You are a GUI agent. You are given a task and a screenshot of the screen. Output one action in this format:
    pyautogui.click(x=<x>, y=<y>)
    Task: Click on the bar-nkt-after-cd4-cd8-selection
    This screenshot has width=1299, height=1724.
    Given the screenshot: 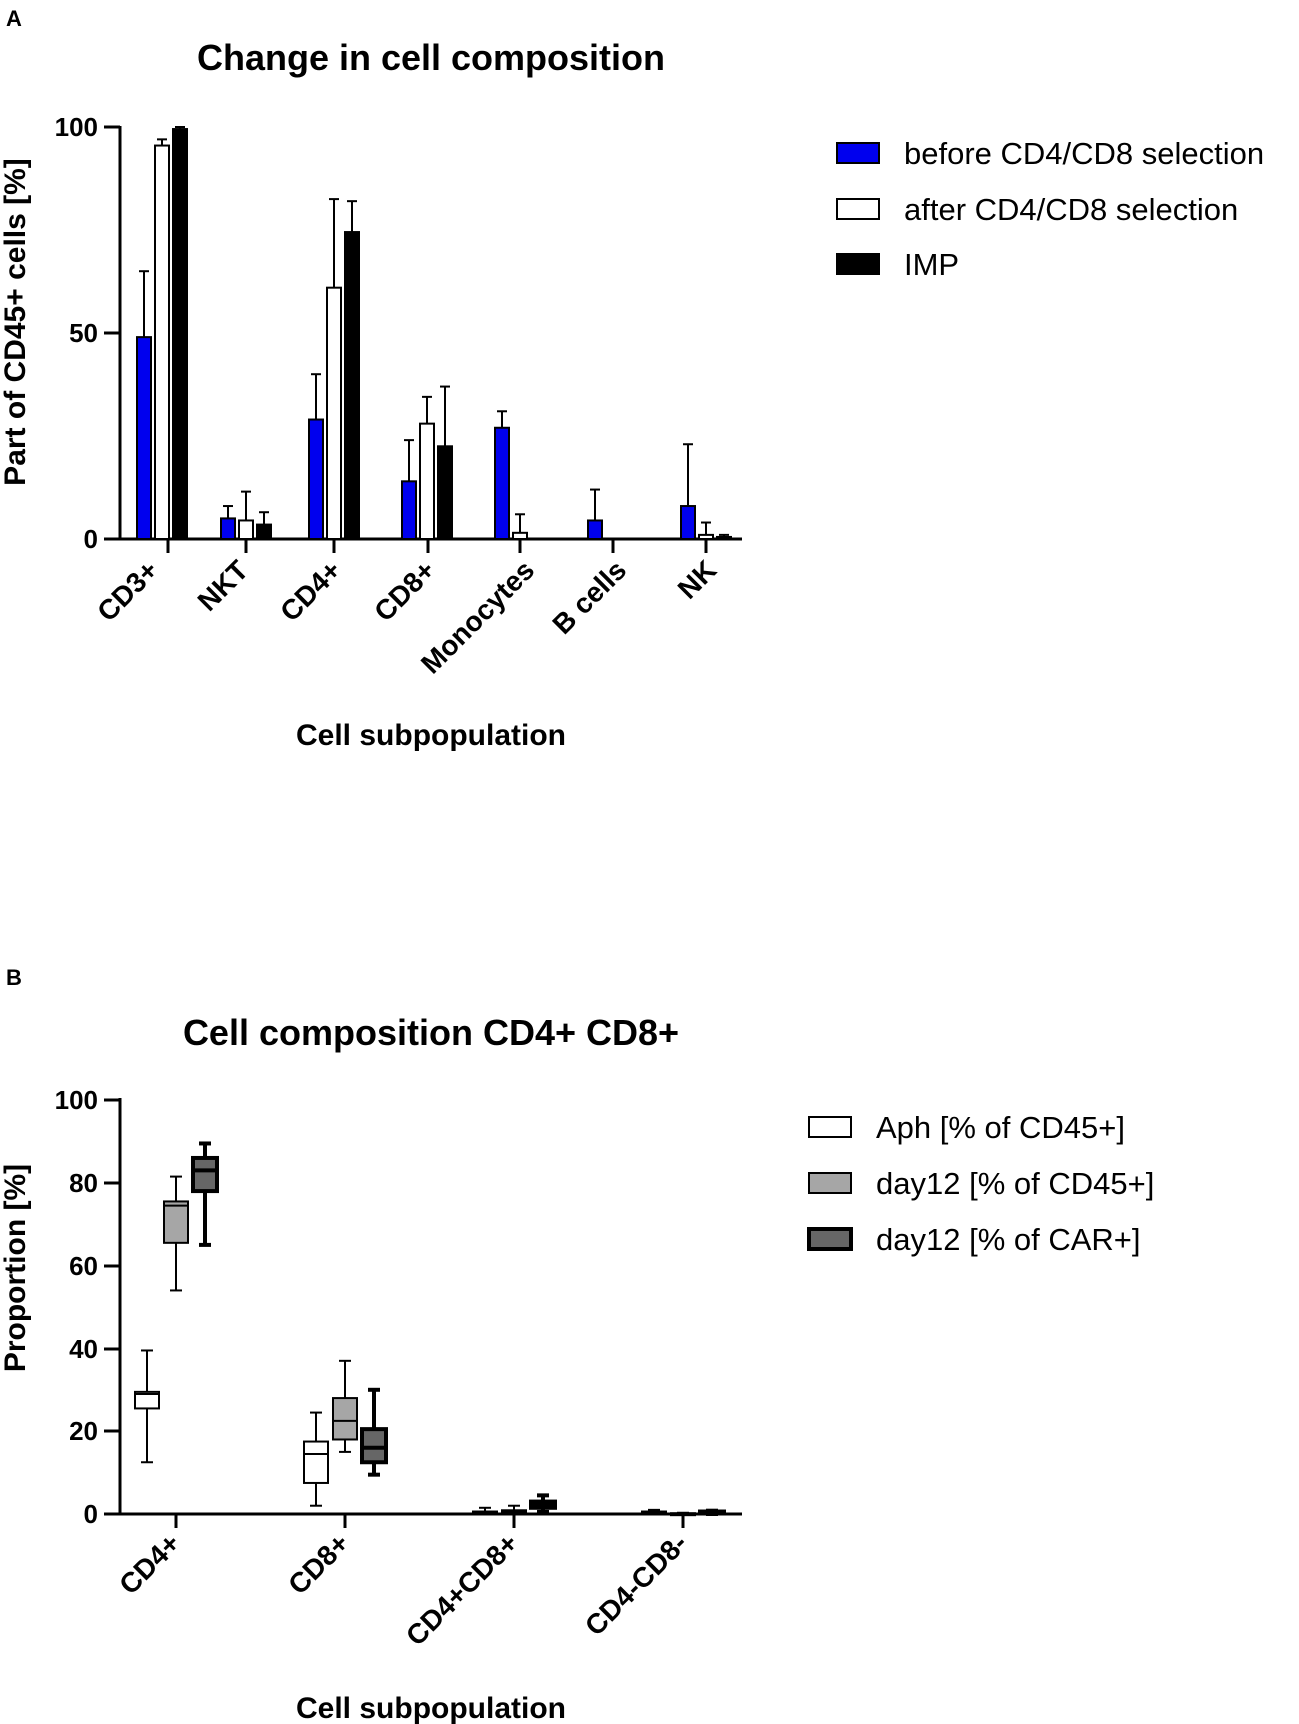 What is the action you would take?
    pyautogui.click(x=246, y=530)
    